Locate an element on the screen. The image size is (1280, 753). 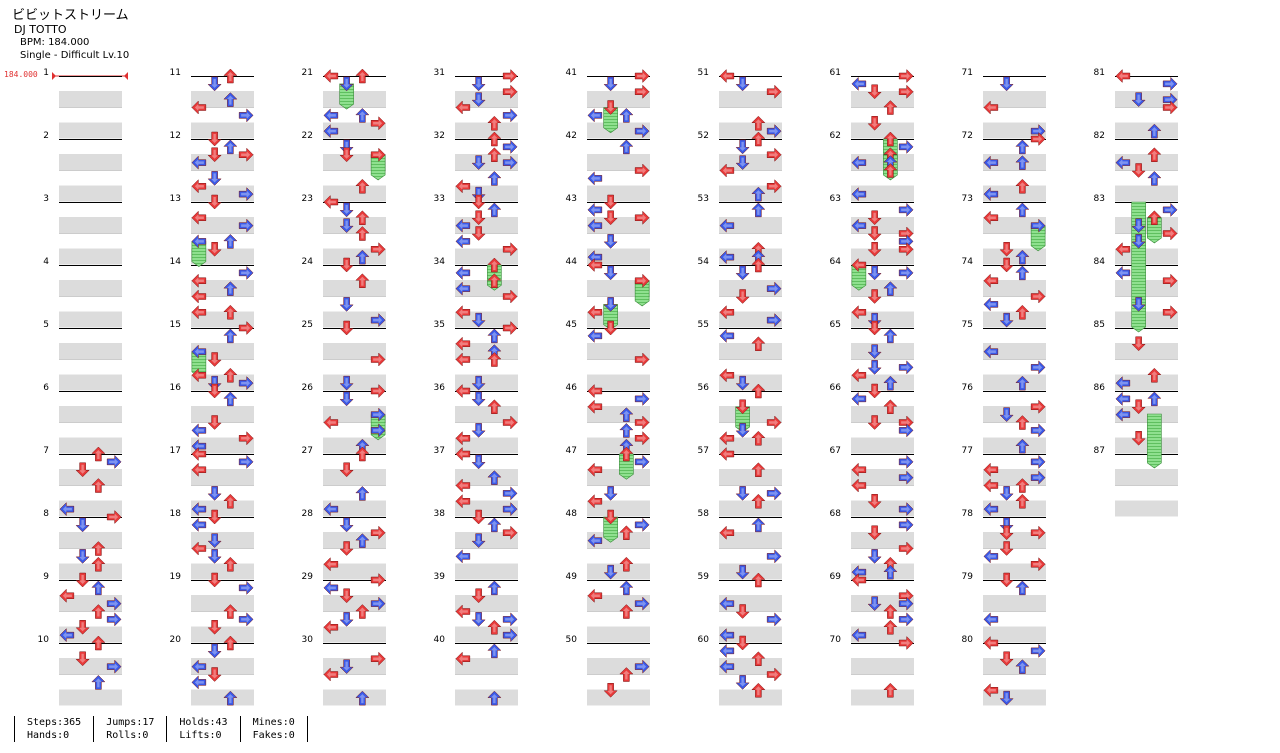
measure-number: 3 is located at coordinates (46, 199).